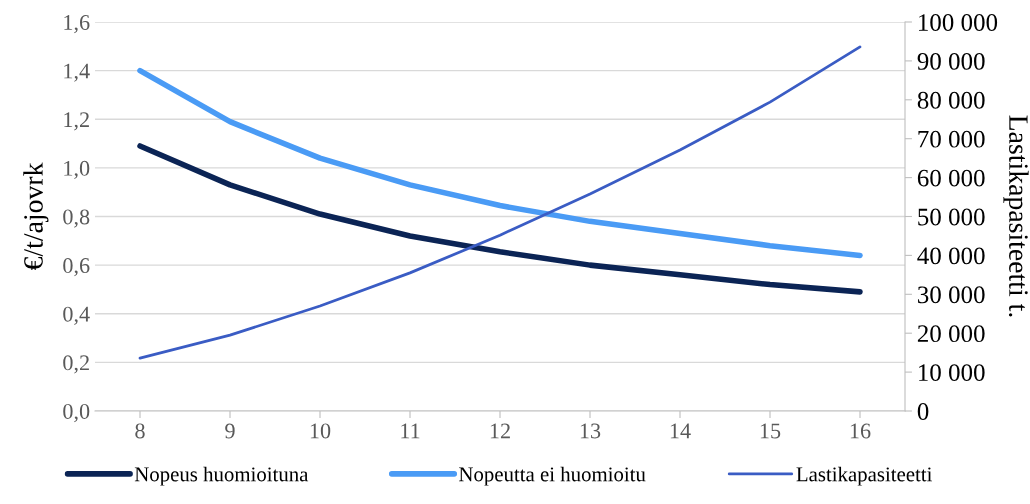 Image resolution: width=1030 pixels, height=504 pixels. Describe the element at coordinates (76, 413) in the screenshot. I see `y-tick-label: 0,0` at that location.